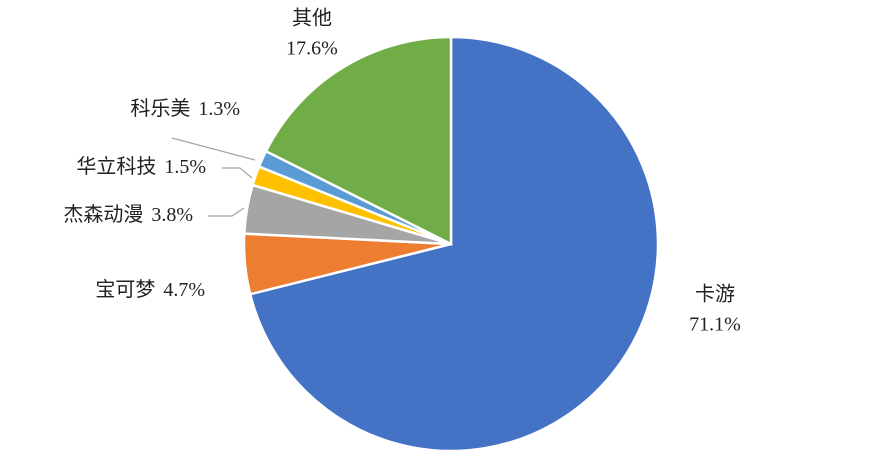  Describe the element at coordinates (116, 166) in the screenshot. I see `category-label: 华立科技` at that location.